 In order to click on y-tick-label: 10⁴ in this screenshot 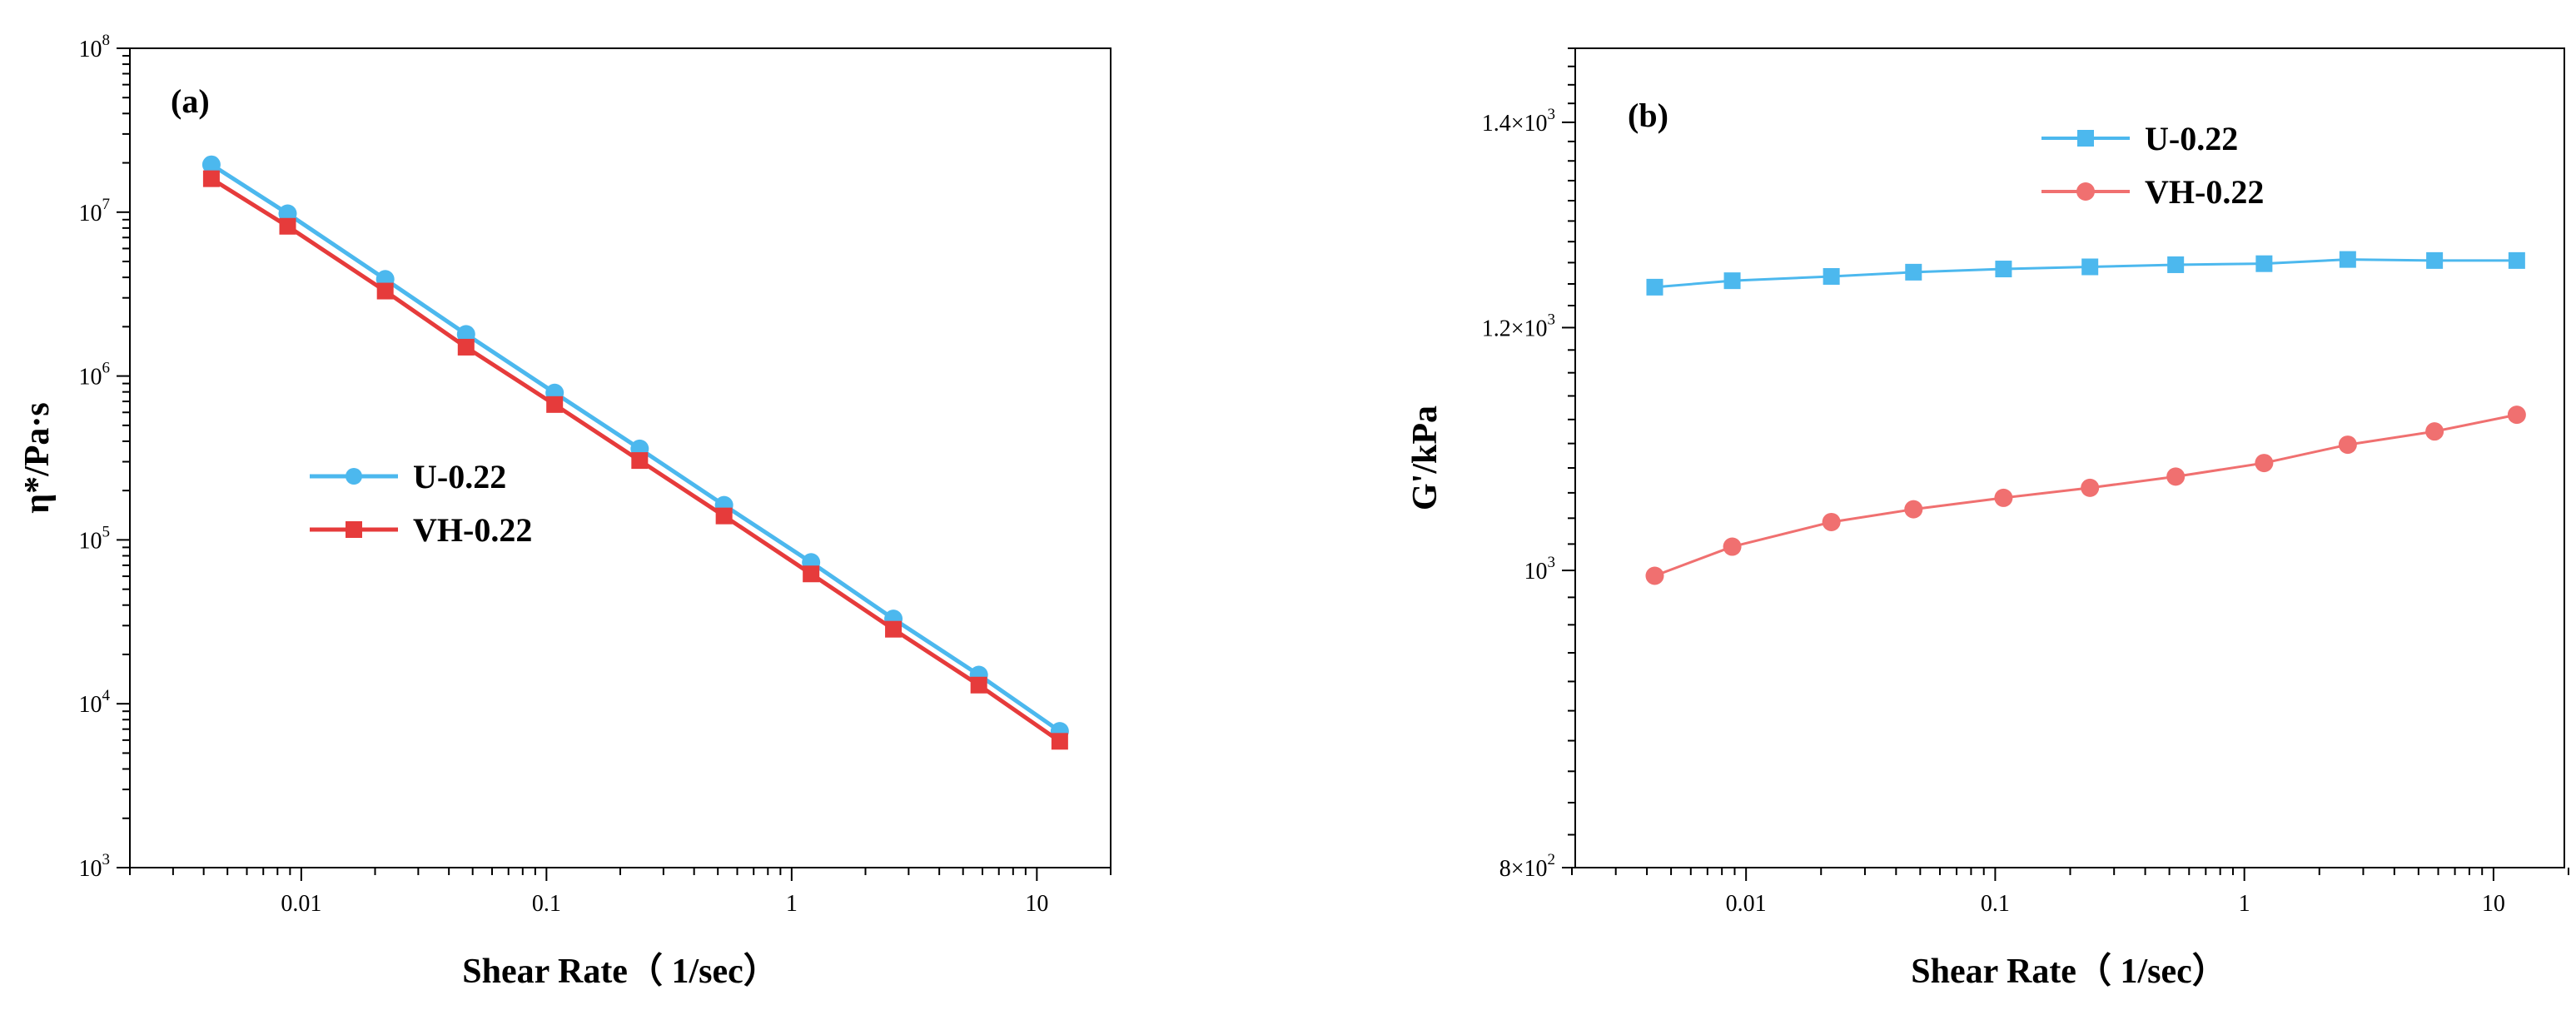, I will do `click(95, 702)`.